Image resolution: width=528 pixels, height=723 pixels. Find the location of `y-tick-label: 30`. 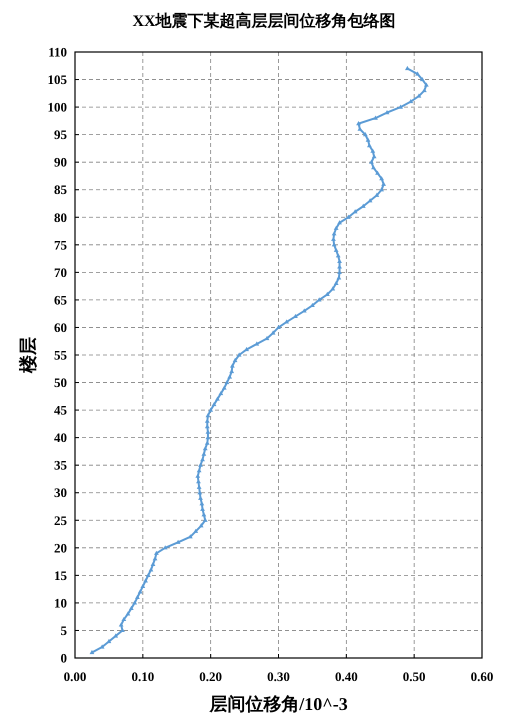

y-tick-label: 30 is located at coordinates (60, 492).